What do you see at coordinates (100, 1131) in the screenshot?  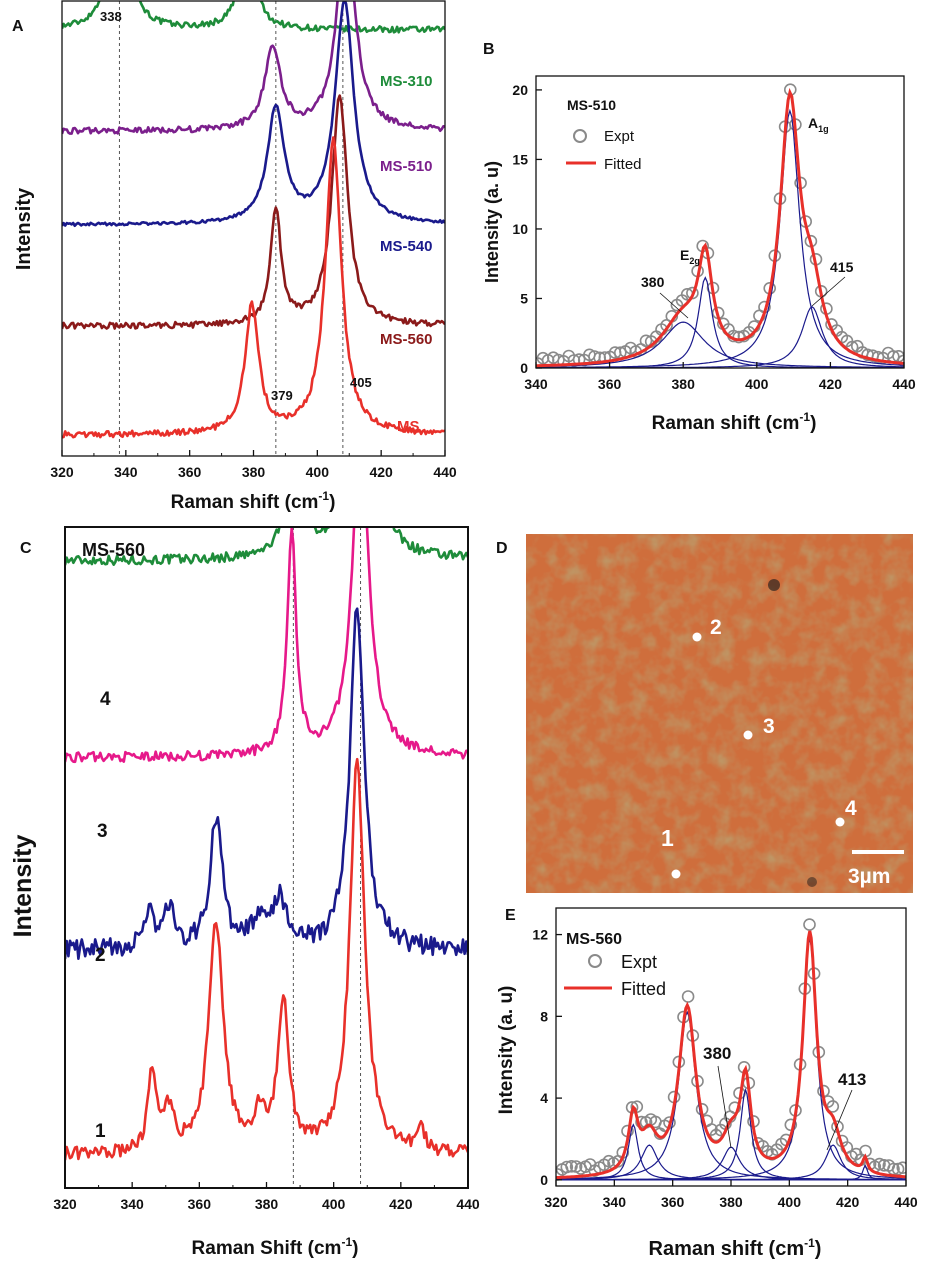 I see `spot-label-1: 1` at bounding box center [100, 1131].